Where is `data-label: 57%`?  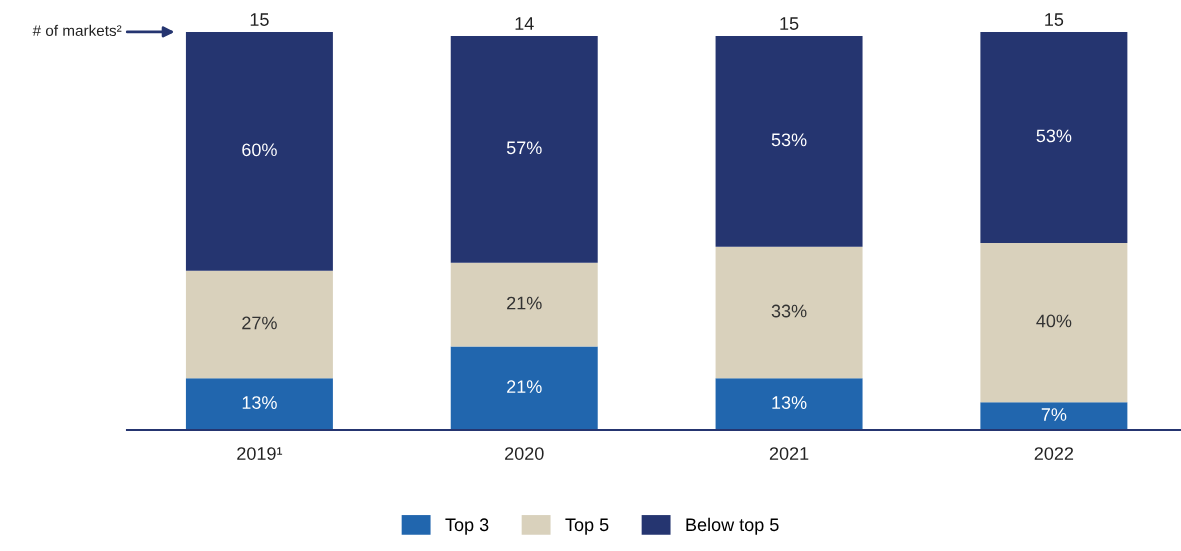
data-label: 57% is located at coordinates (524, 148).